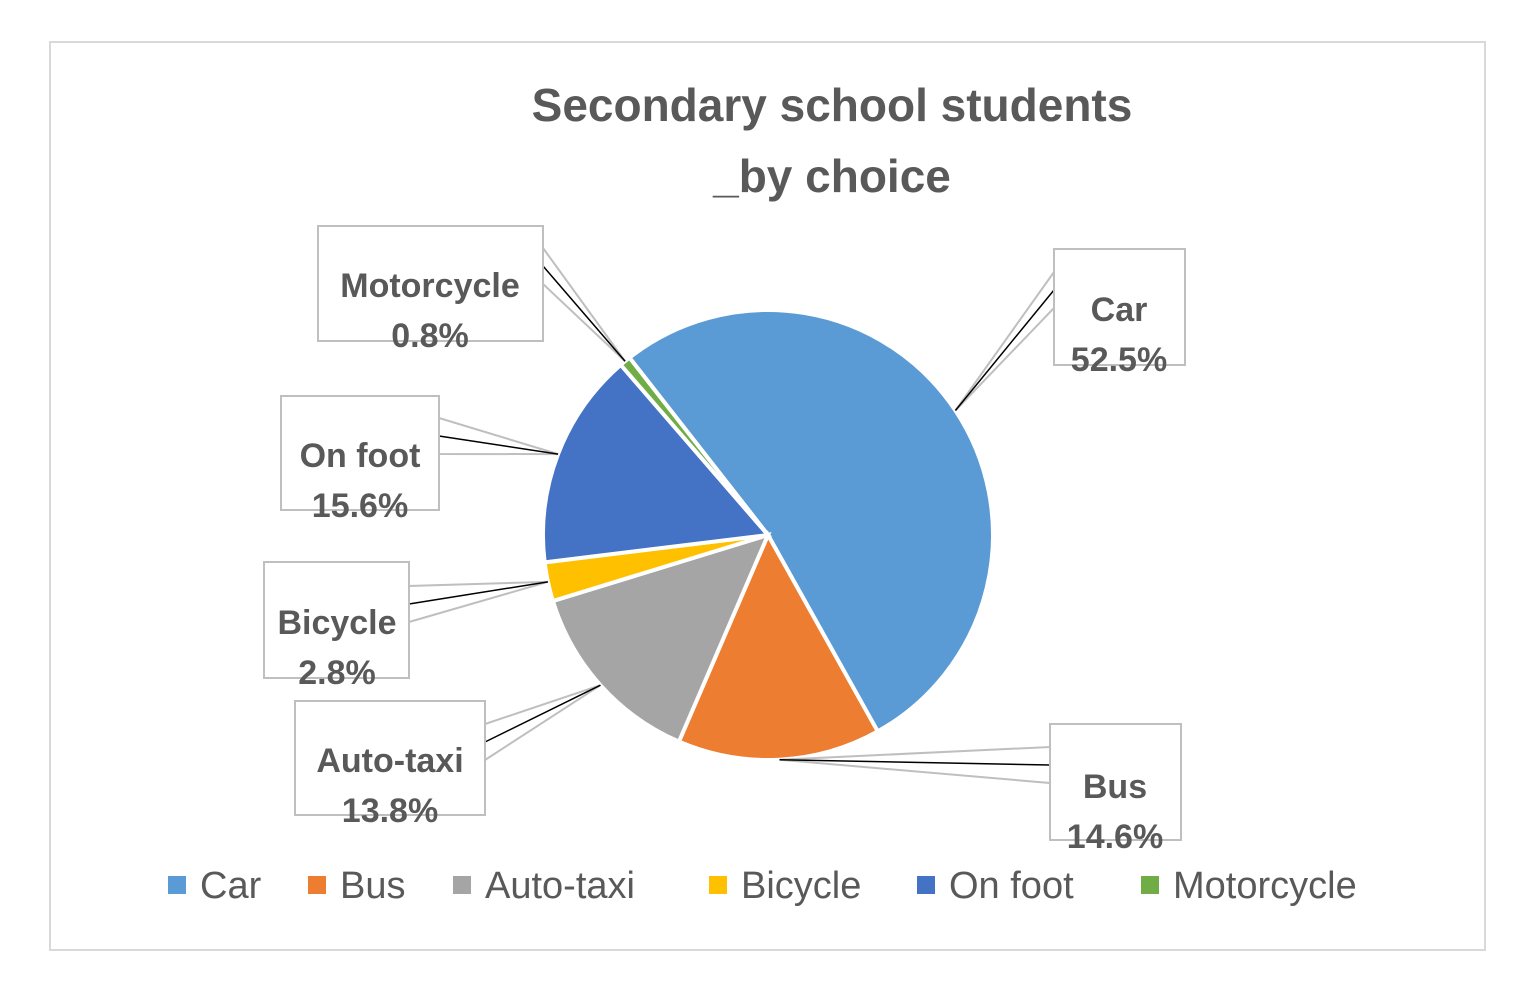 Image resolution: width=1531 pixels, height=994 pixels. I want to click on data-label-value: 52.5%, so click(1119, 360).